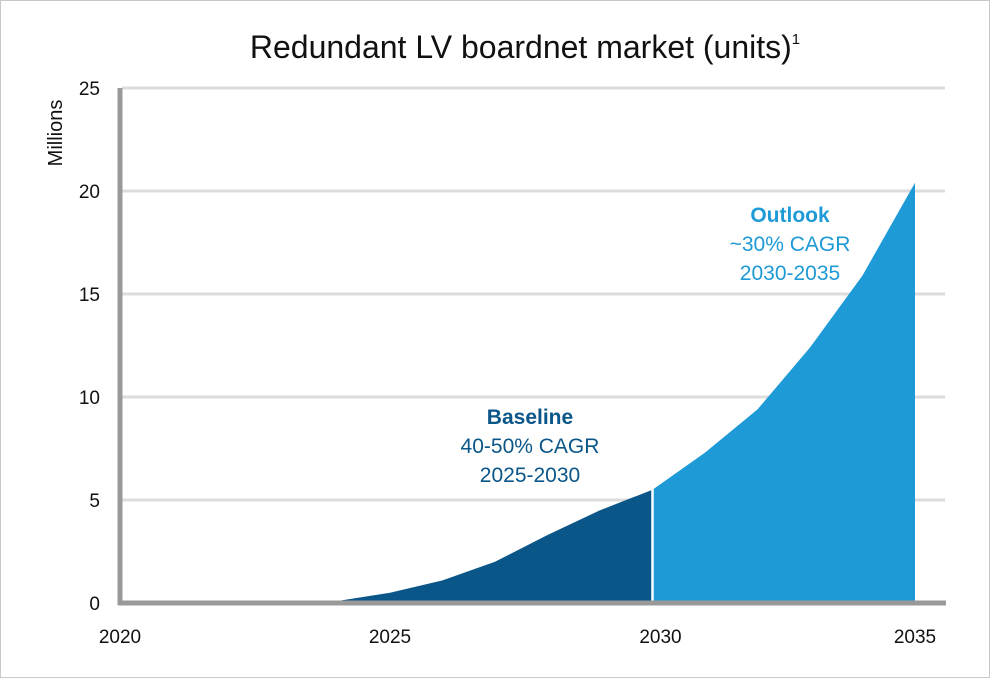  Describe the element at coordinates (790, 273) in the screenshot. I see `annotation-line: 2030-2035` at that location.